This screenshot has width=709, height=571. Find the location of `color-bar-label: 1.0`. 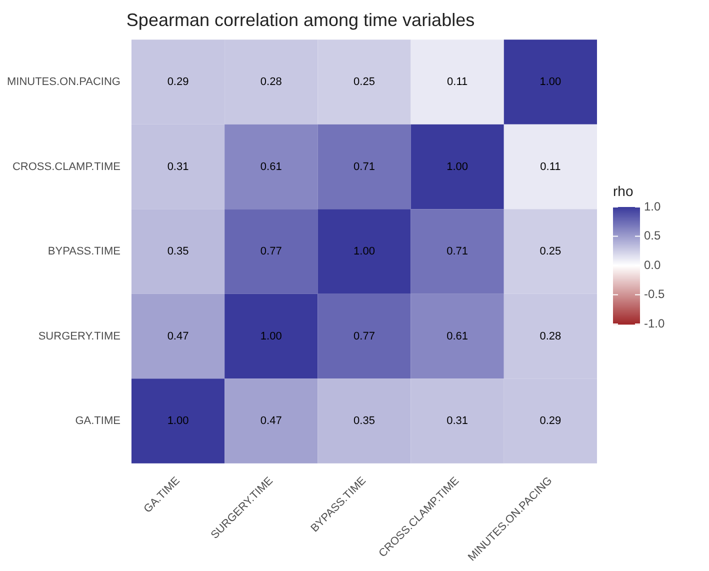

color-bar-label: 1.0 is located at coordinates (653, 206).